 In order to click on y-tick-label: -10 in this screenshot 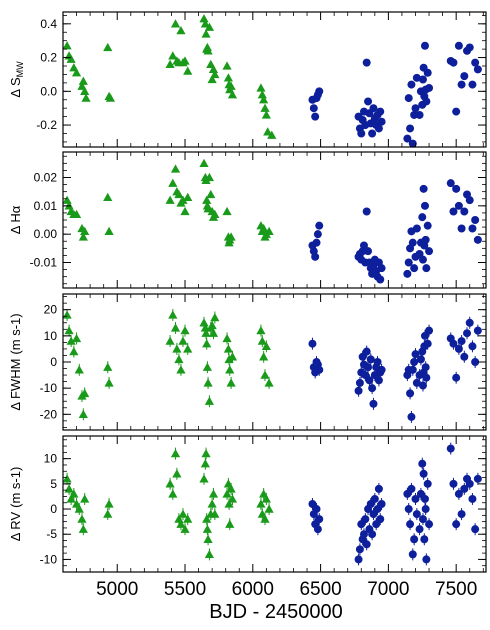, I will do `click(49, 559)`.